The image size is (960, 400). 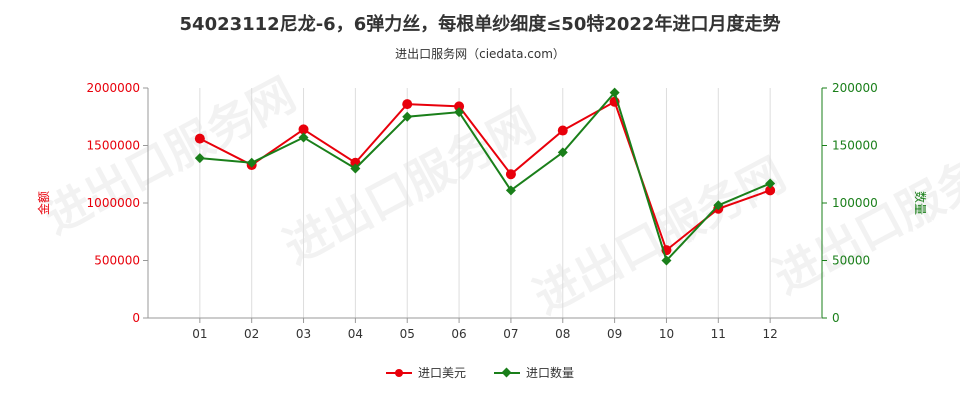 What do you see at coordinates (836, 318) in the screenshot?
I see `y-right-tick-label: 0` at bounding box center [836, 318].